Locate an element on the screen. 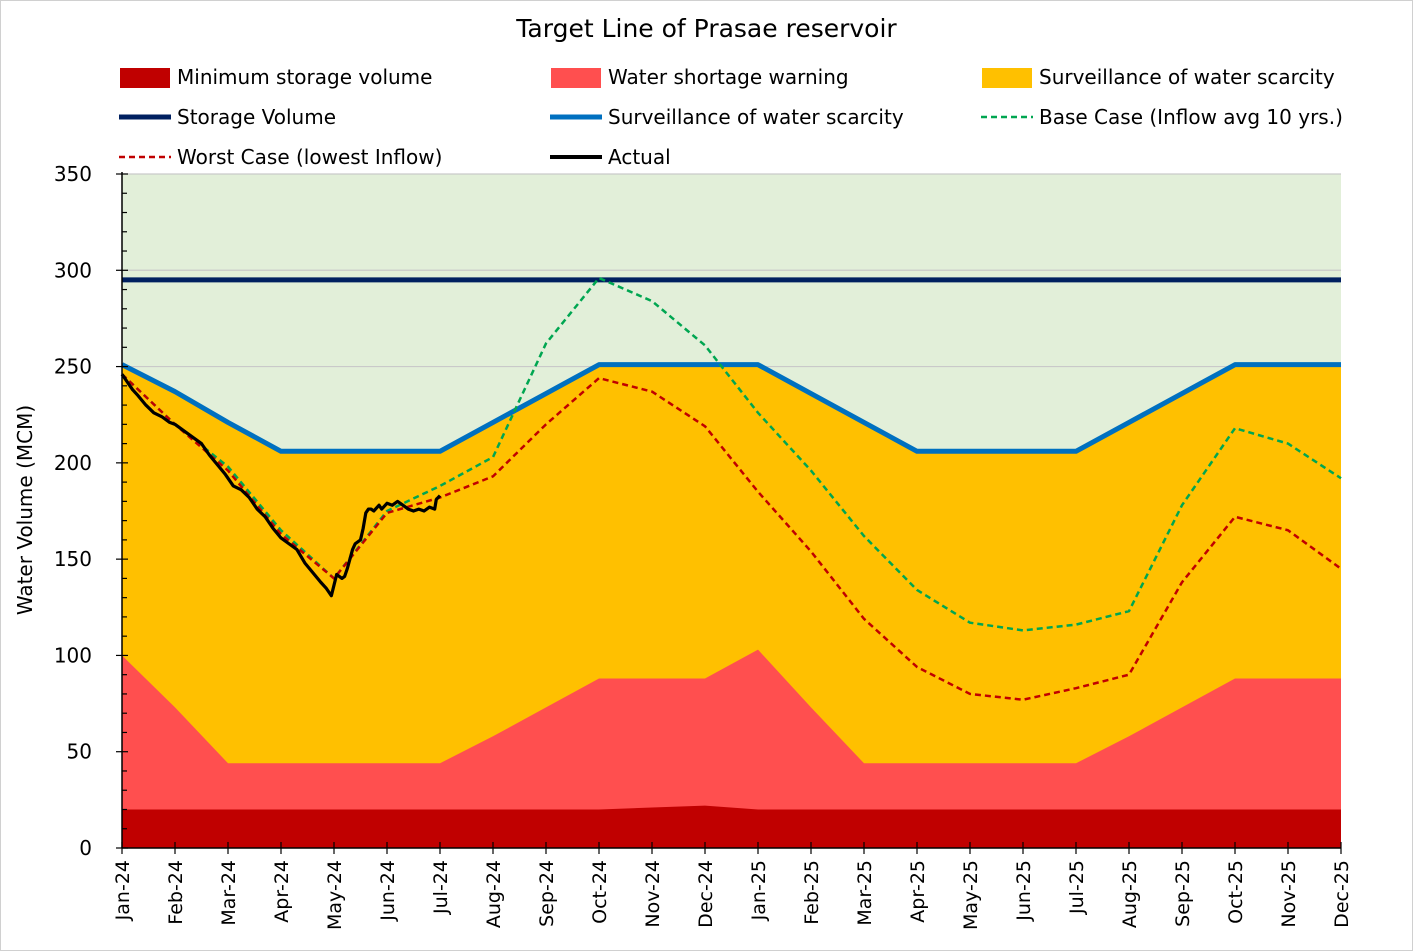  legend-item-water-shortage-warning: Water shortage warning is located at coordinates (699, 77).